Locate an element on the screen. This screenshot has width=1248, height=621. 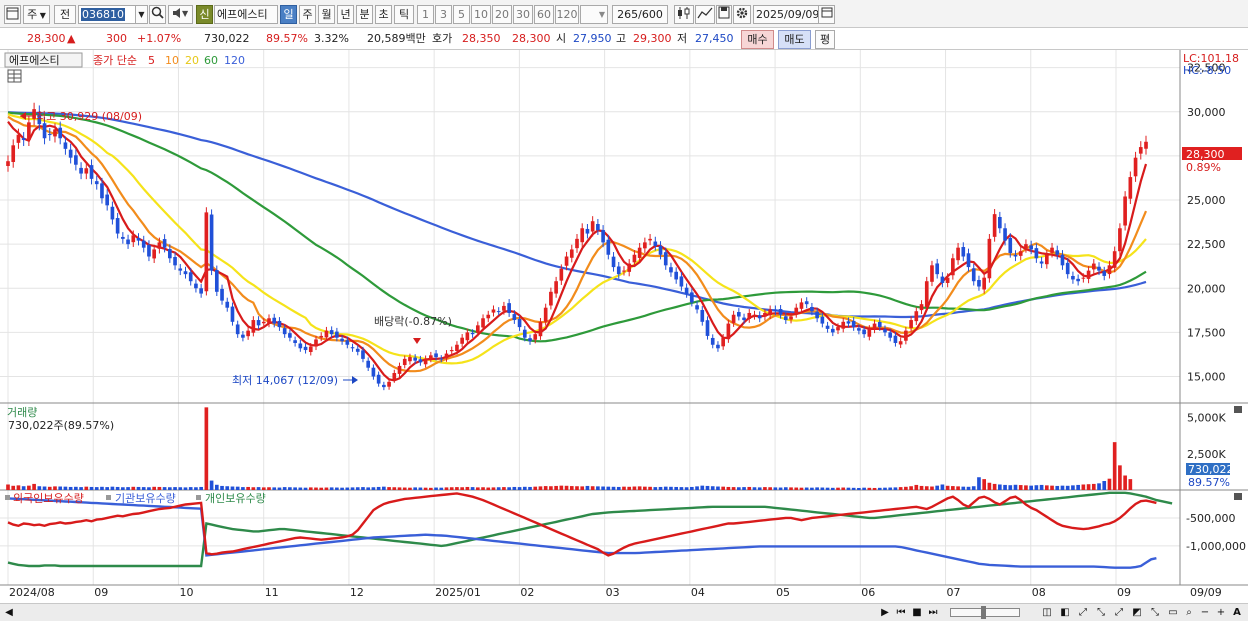
tab-minute: 분 is located at coordinates (364, 14).